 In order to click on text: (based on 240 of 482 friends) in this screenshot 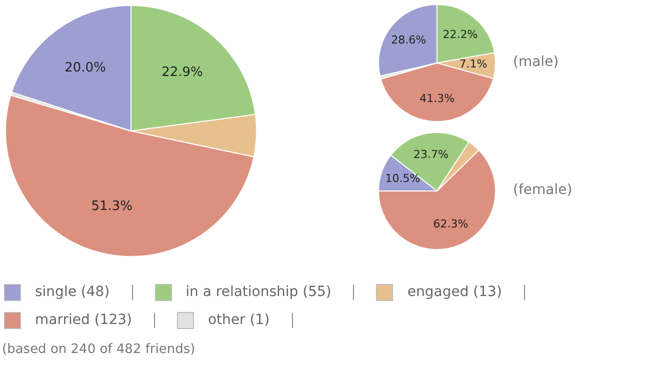, I will do `click(99, 349)`.